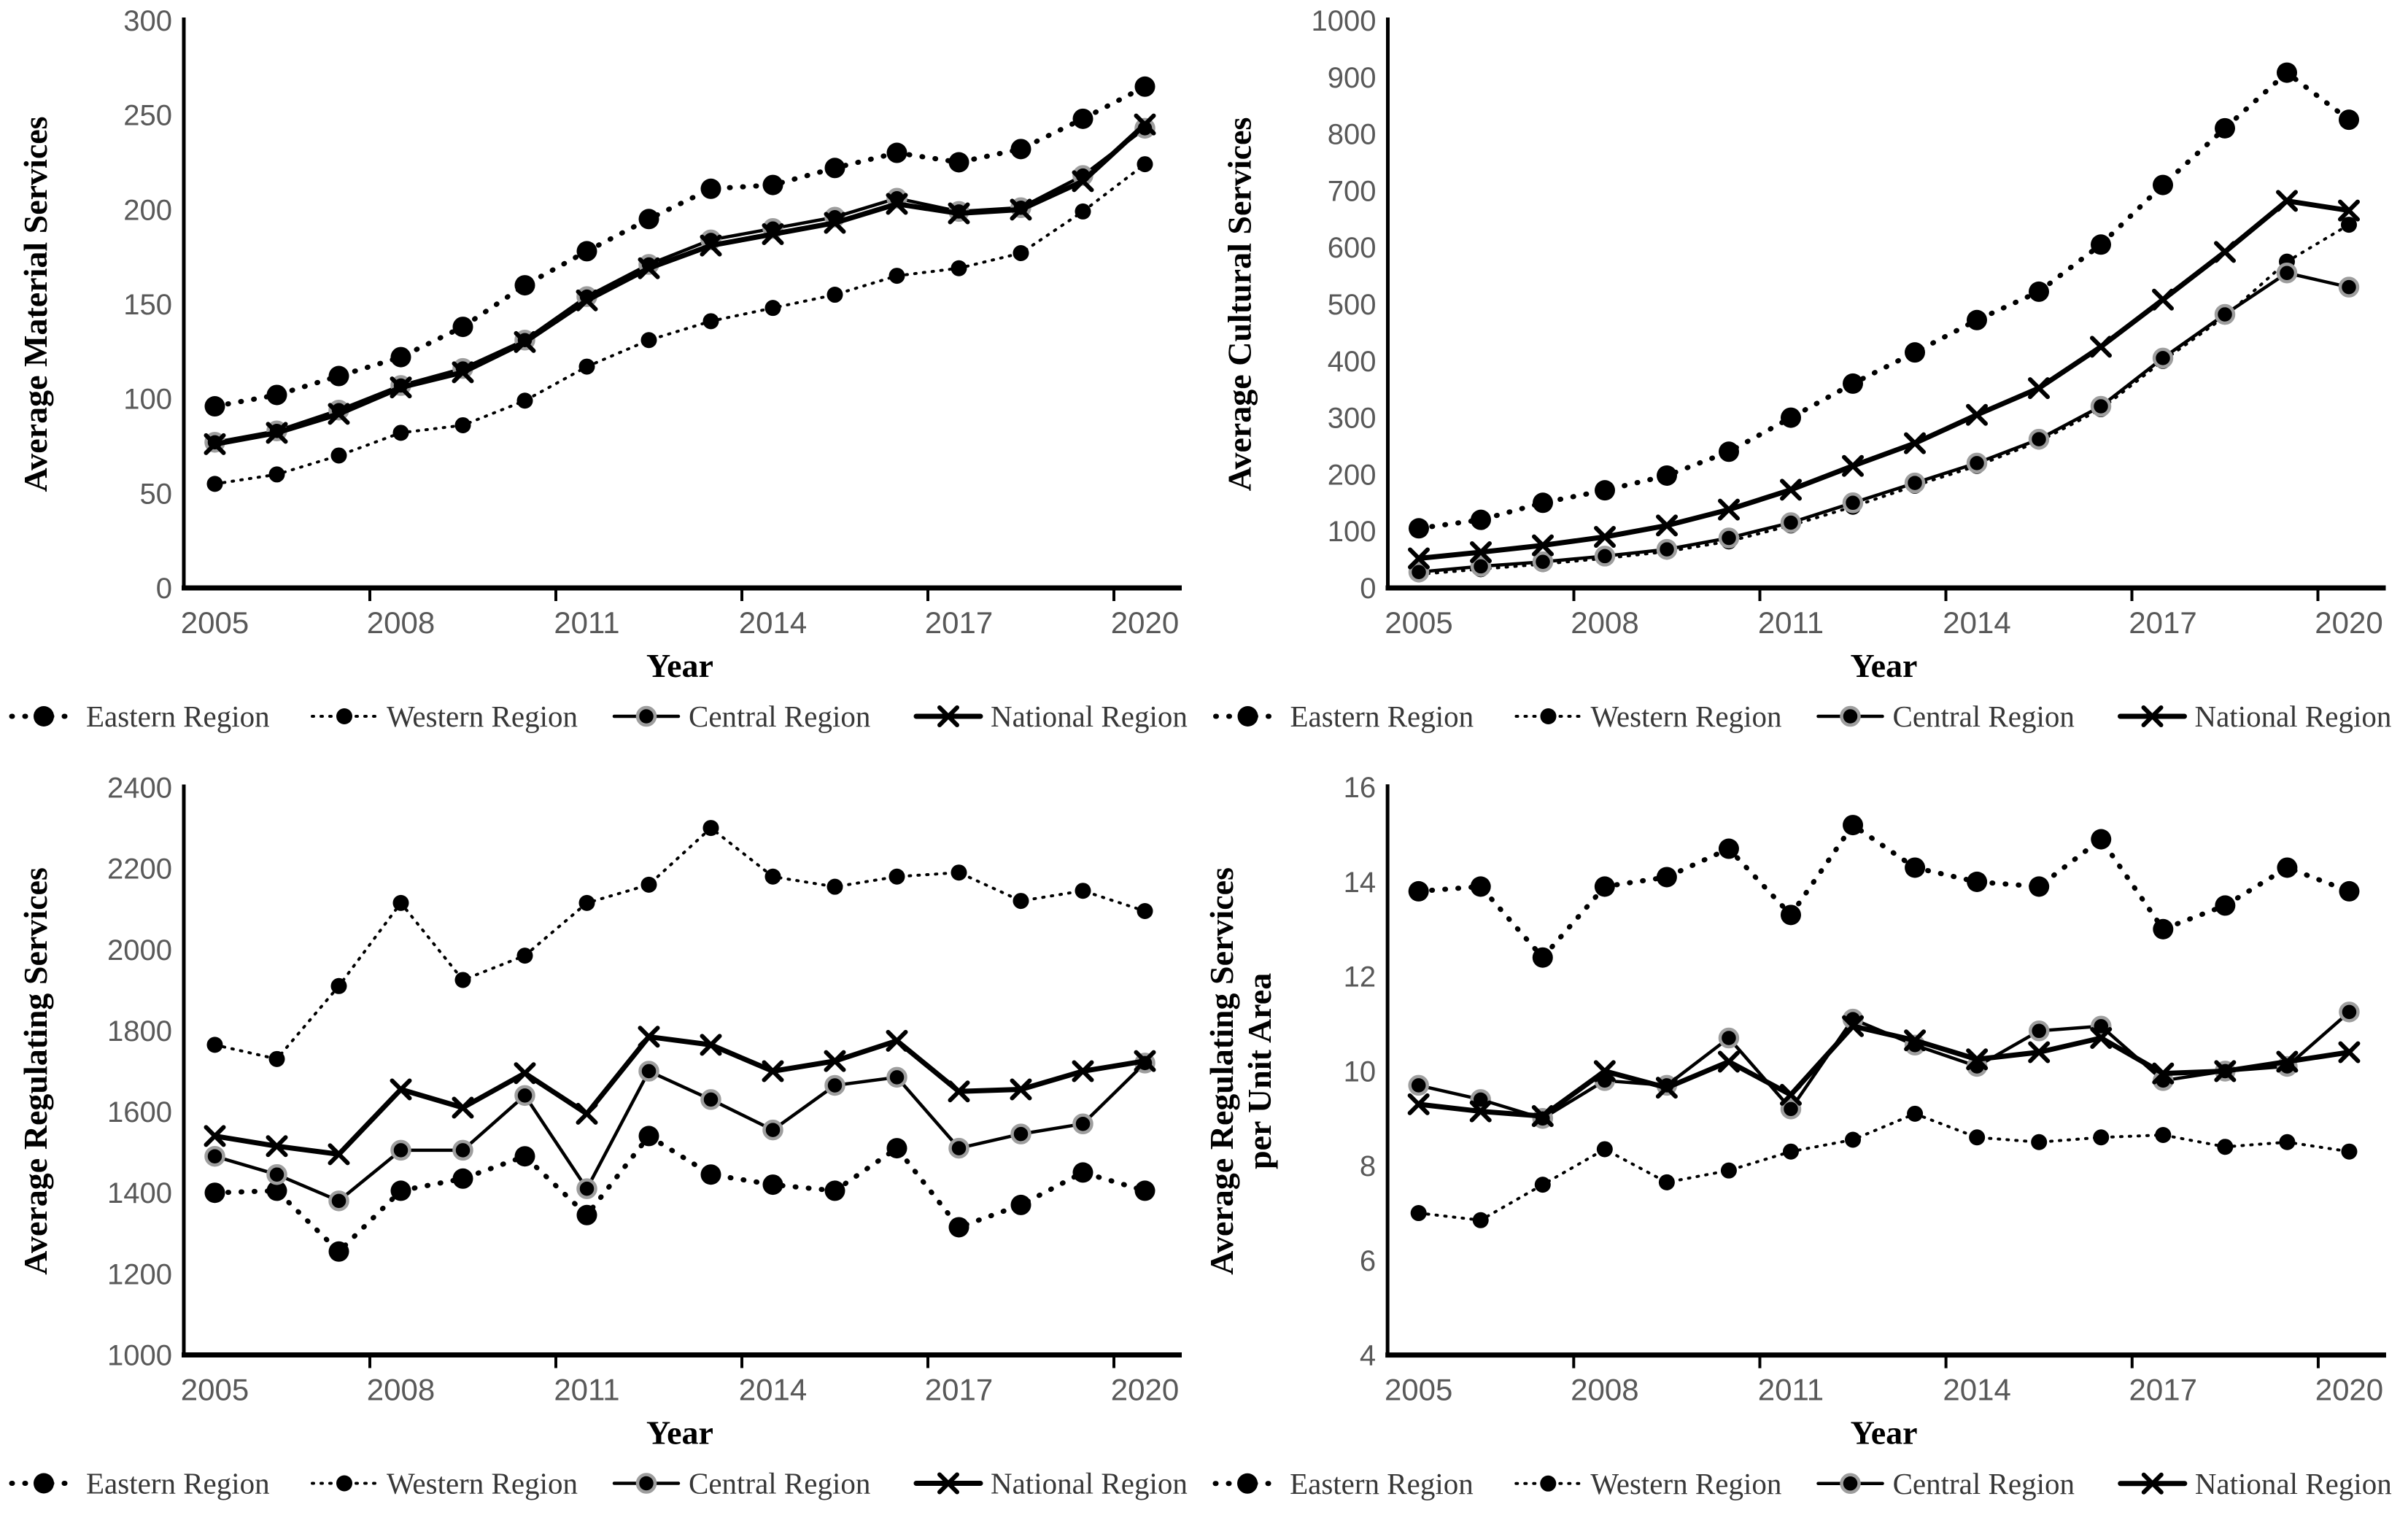 Image resolution: width=2408 pixels, height=1534 pixels. I want to click on y-tick-label: 1800, so click(139, 1031).